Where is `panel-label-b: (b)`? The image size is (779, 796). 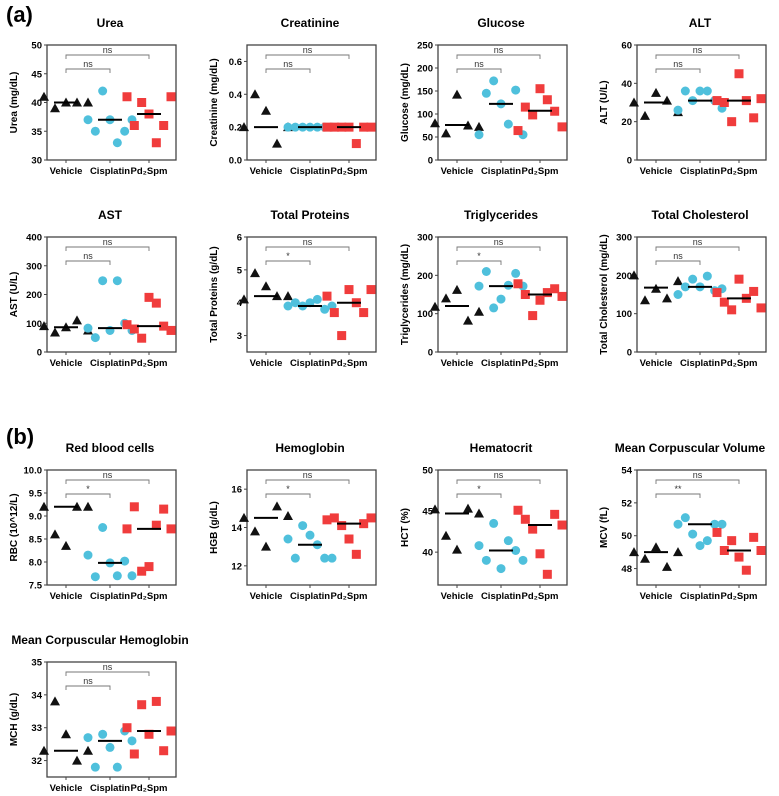
panel-label-b: (b) is located at coordinates (20, 436).